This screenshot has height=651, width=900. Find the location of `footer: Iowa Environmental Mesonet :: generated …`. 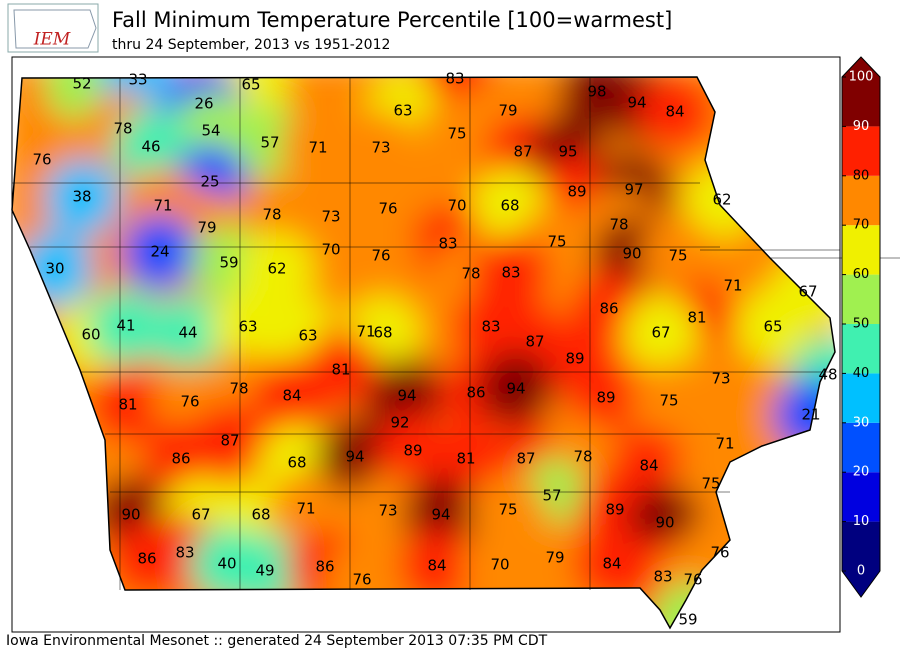

footer: Iowa Environmental Mesonet :: generated … is located at coordinates (277, 641).